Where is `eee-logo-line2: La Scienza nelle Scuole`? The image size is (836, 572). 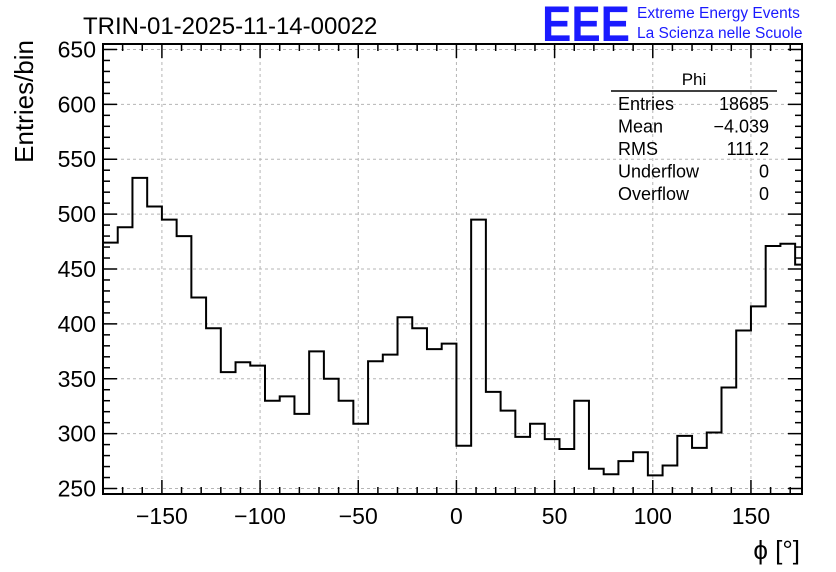
eee-logo-line2: La Scienza nelle Scuole is located at coordinates (719, 33).